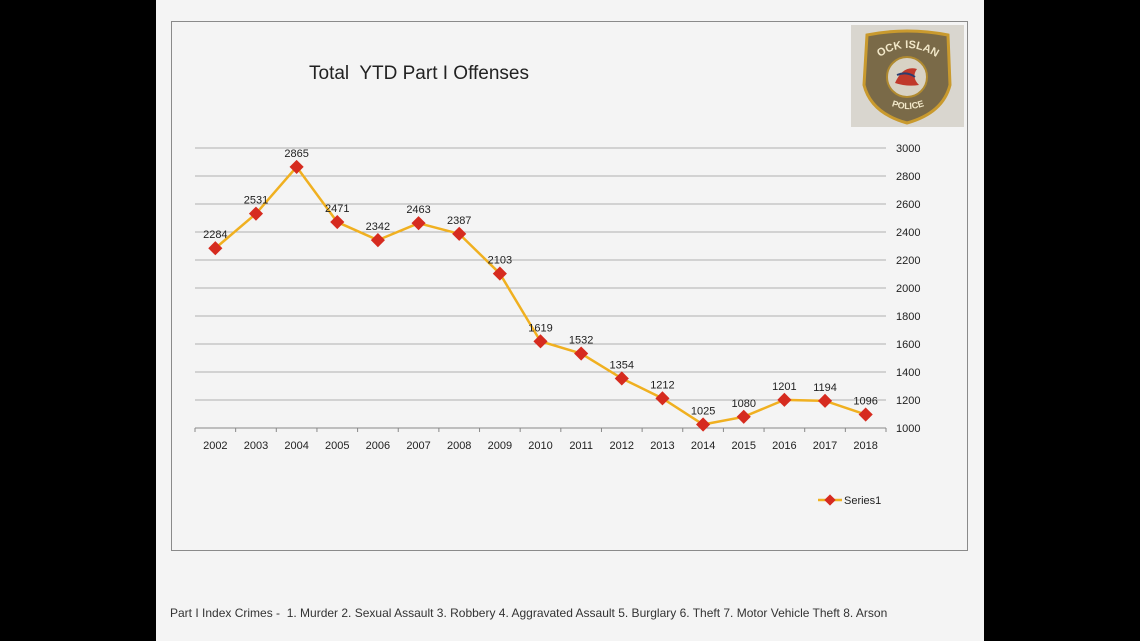 The width and height of the screenshot is (1140, 641). Describe the element at coordinates (296, 446) in the screenshot. I see `x-tick-label: 2004` at that location.